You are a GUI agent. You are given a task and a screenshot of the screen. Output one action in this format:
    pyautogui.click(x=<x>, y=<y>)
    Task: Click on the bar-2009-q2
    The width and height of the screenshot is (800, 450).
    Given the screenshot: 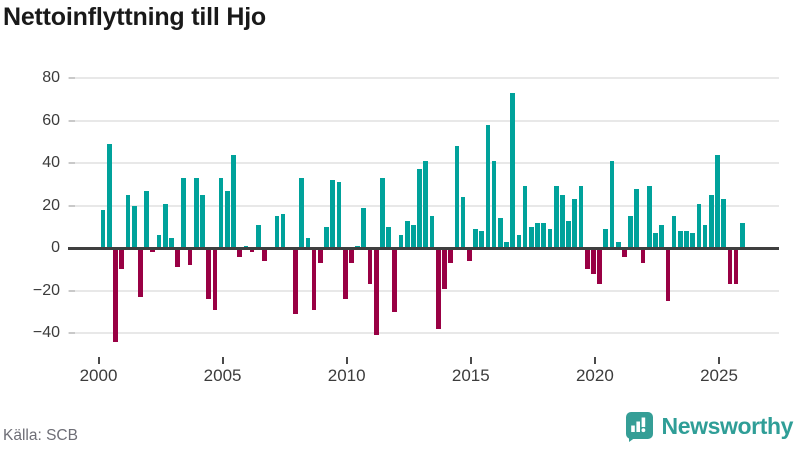 What is the action you would take?
    pyautogui.click(x=333, y=214)
    